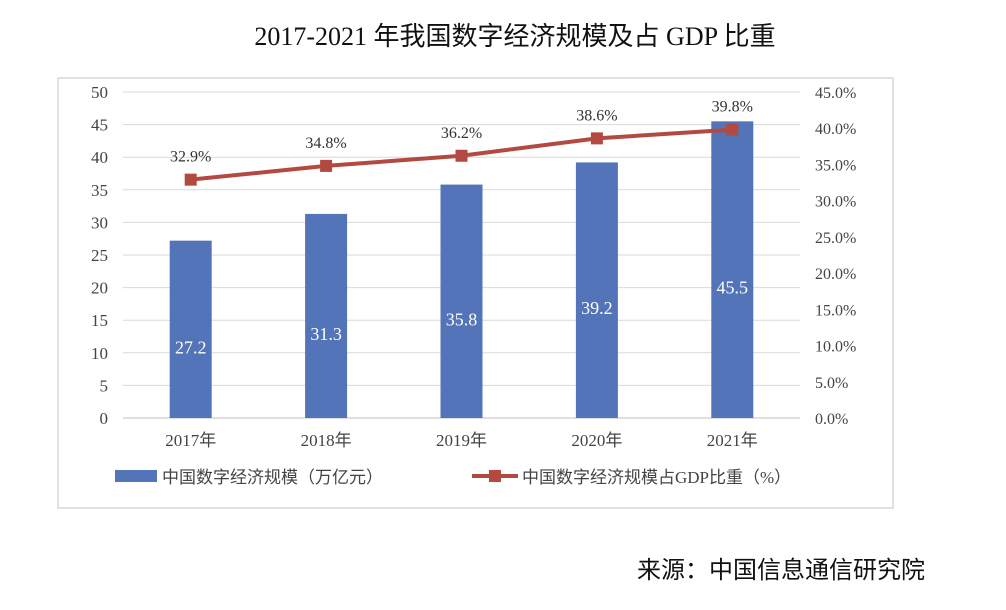 This screenshot has width=1006, height=610. Describe the element at coordinates (732, 107) in the screenshot. I see `line-data-label: 39.8%` at that location.